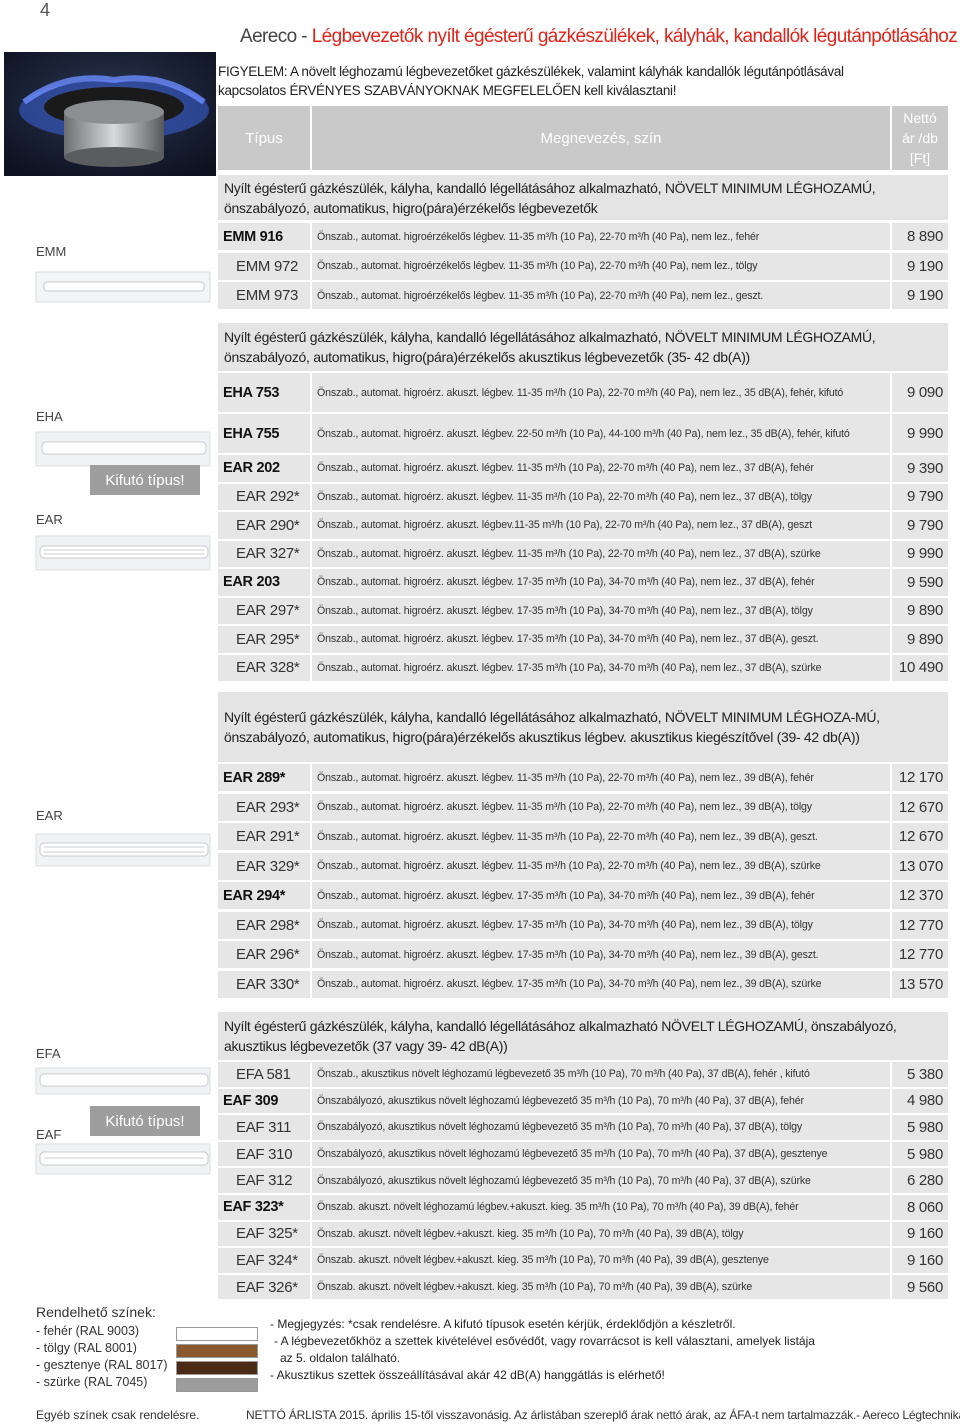 The image size is (960, 1425). What do you see at coordinates (264, 1154) in the screenshot?
I see `product-type: EAF 310` at bounding box center [264, 1154].